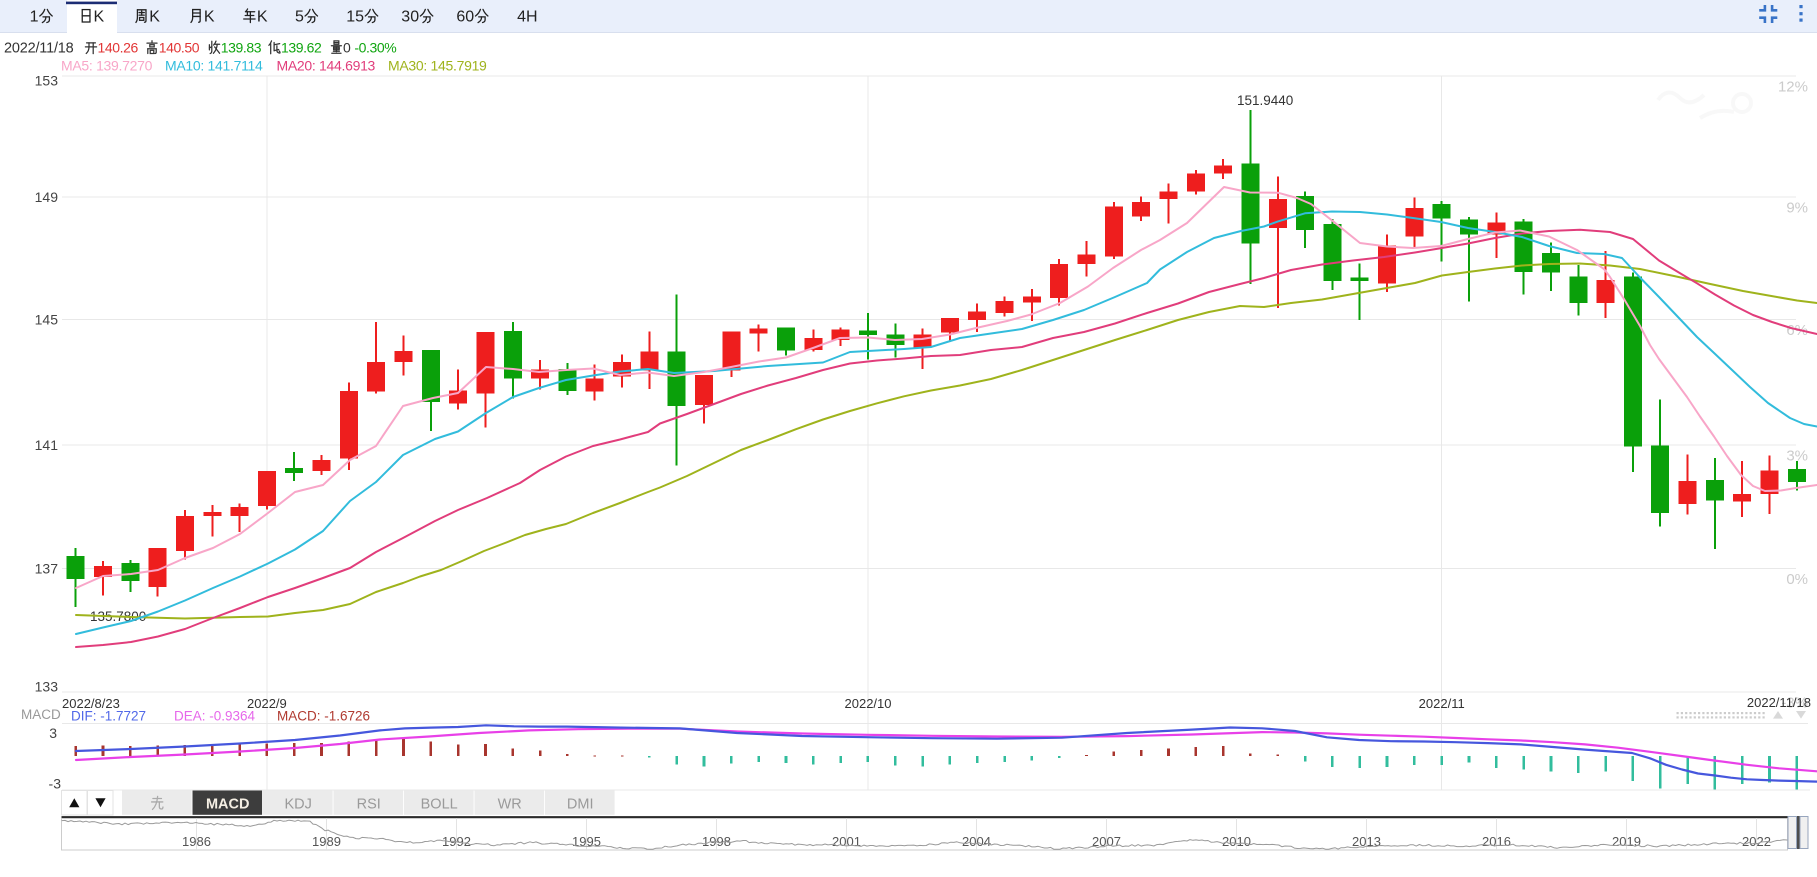 The width and height of the screenshot is (1817, 877). What do you see at coordinates (1496, 841) in the screenshot?
I see `svg-text: 2016` at bounding box center [1496, 841].